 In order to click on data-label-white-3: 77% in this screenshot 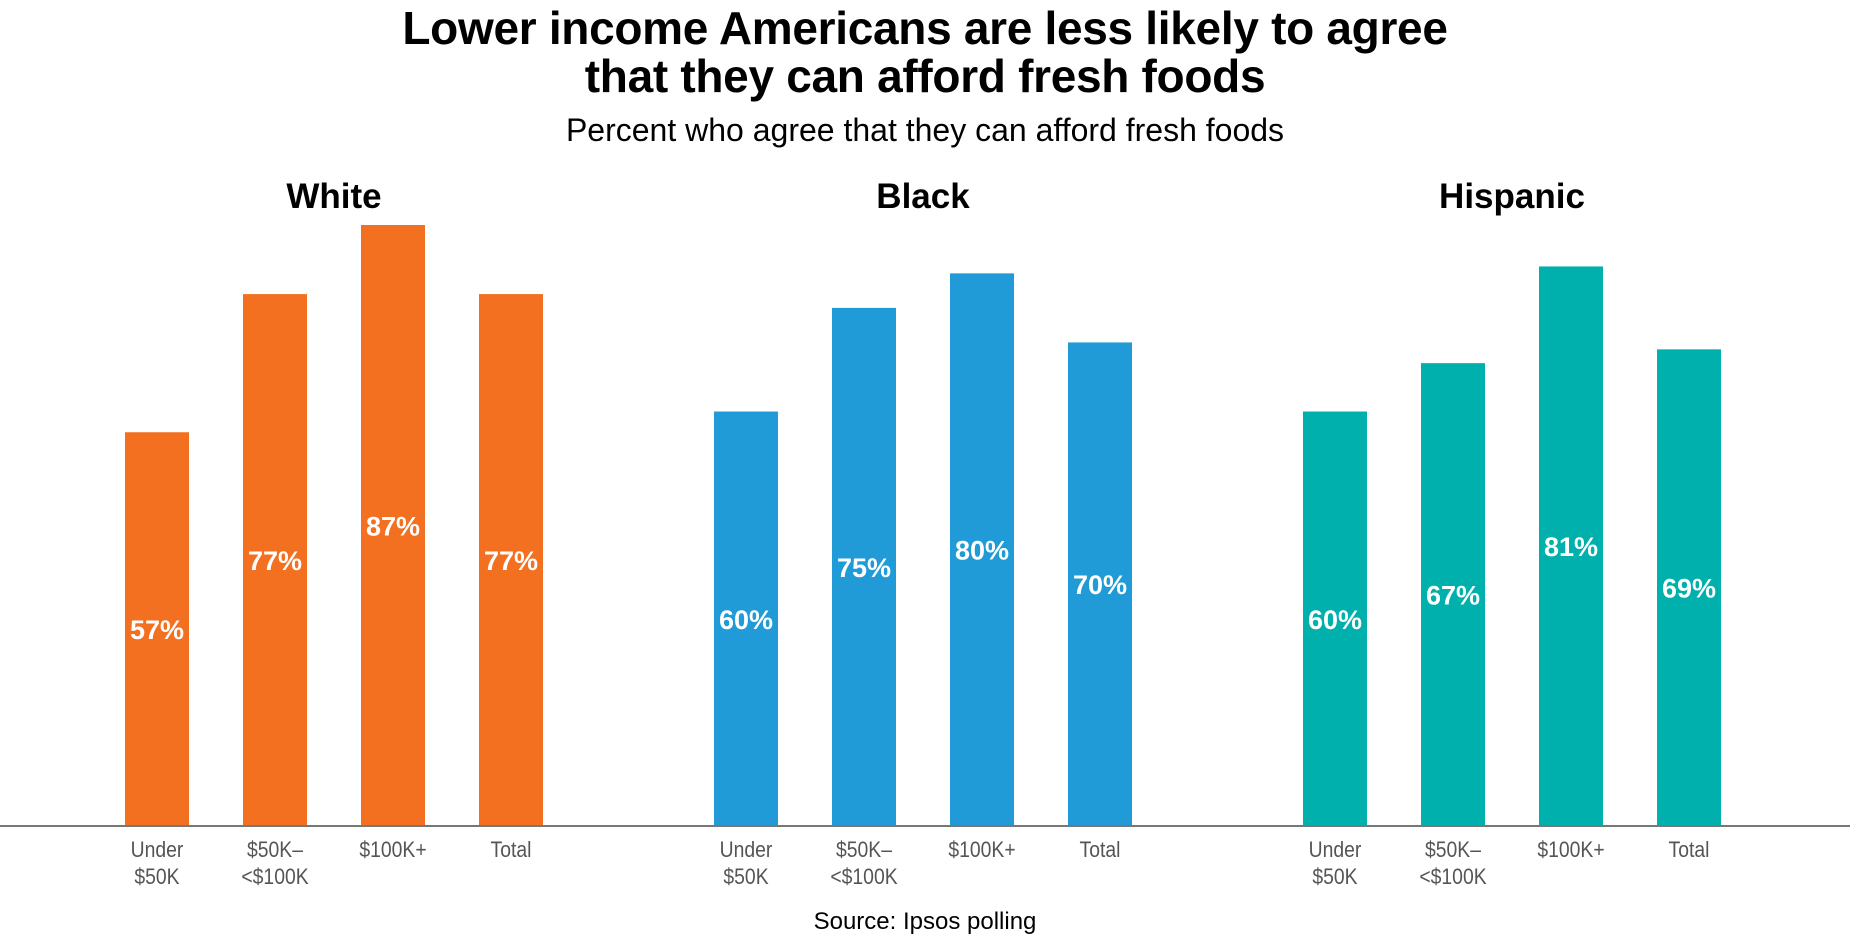, I will do `click(511, 561)`.